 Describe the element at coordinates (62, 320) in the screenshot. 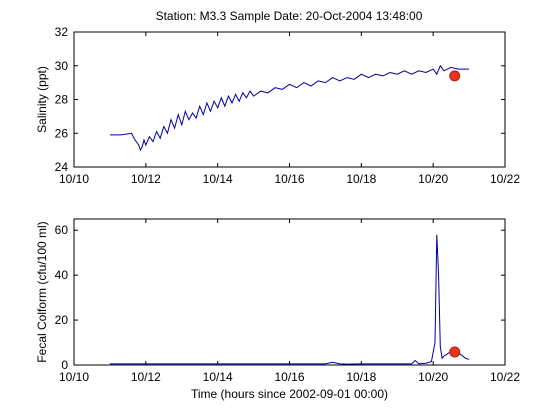

I see `y-tick-label: 20` at that location.